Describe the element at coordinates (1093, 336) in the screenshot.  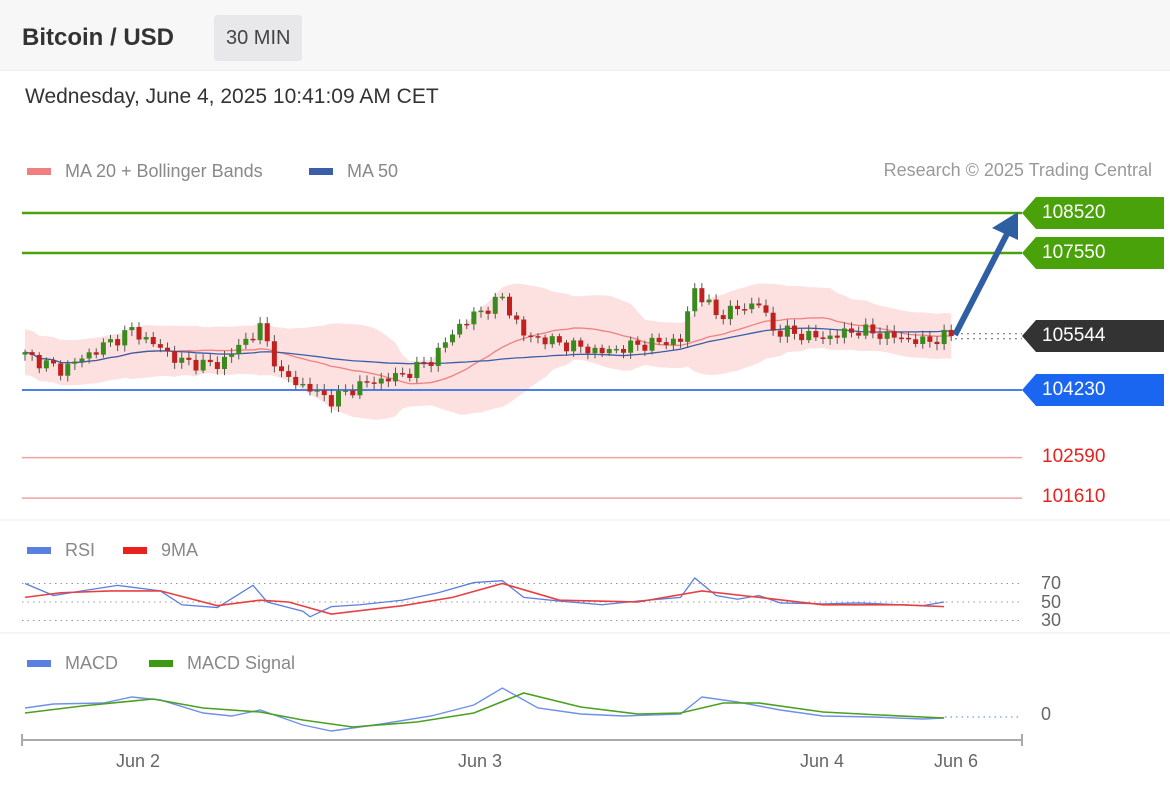
I see `current-price-tag: 105544` at that location.